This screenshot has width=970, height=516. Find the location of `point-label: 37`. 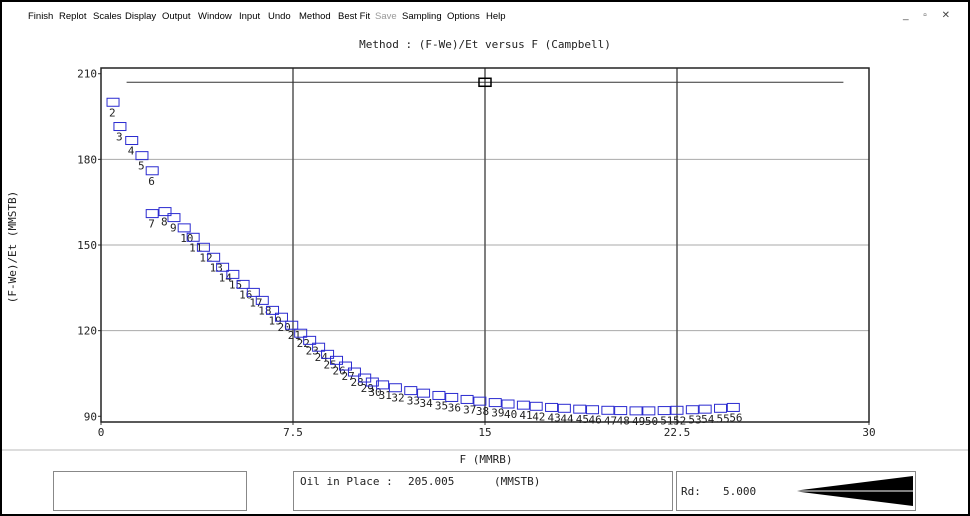

point-label: 37 is located at coordinates (469, 409).